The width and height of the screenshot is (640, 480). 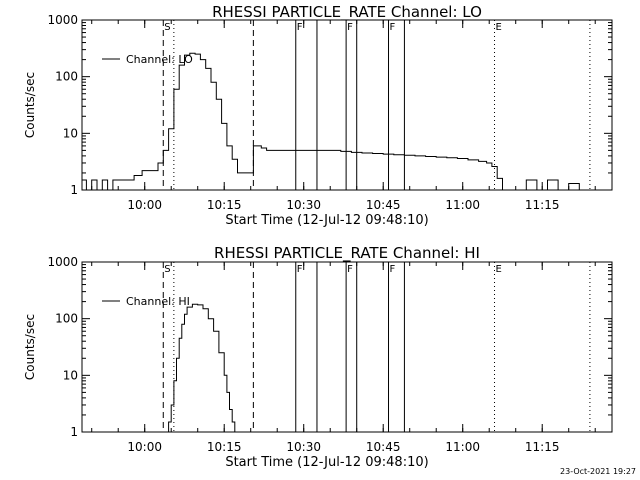 What do you see at coordinates (598, 471) in the screenshot?
I see `timestamp-label: 23-Oct-2021 19:27` at bounding box center [598, 471].